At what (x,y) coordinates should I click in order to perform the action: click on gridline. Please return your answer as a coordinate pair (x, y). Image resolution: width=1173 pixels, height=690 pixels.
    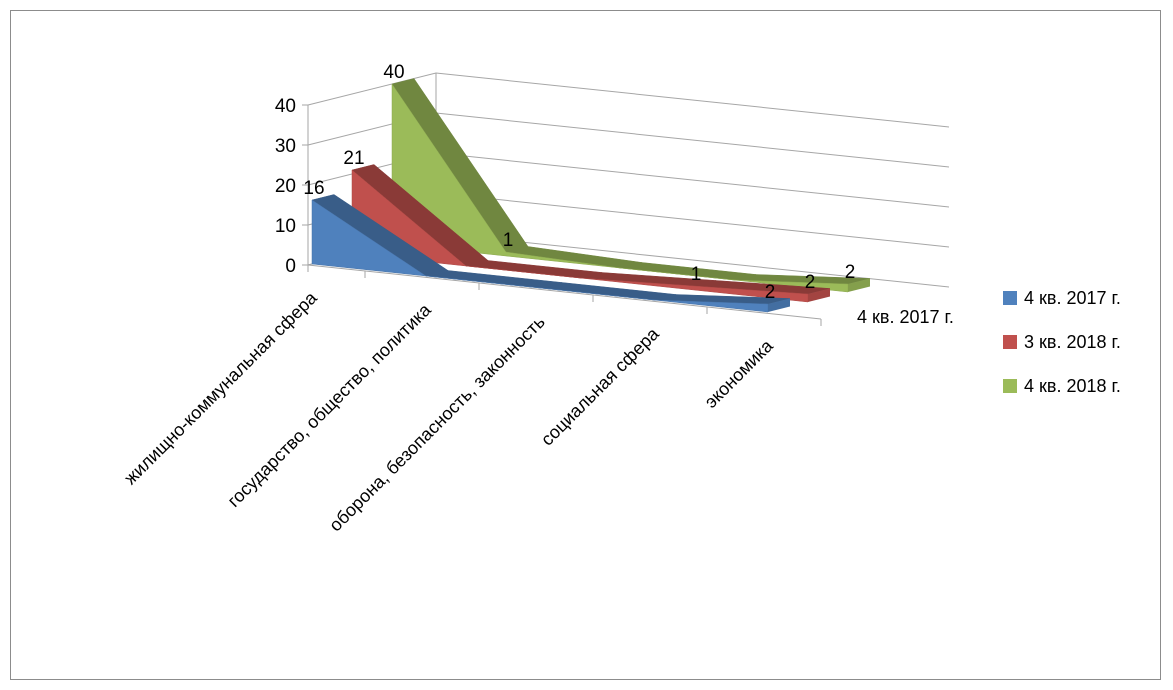
    Looking at the image, I should click on (628, 100).